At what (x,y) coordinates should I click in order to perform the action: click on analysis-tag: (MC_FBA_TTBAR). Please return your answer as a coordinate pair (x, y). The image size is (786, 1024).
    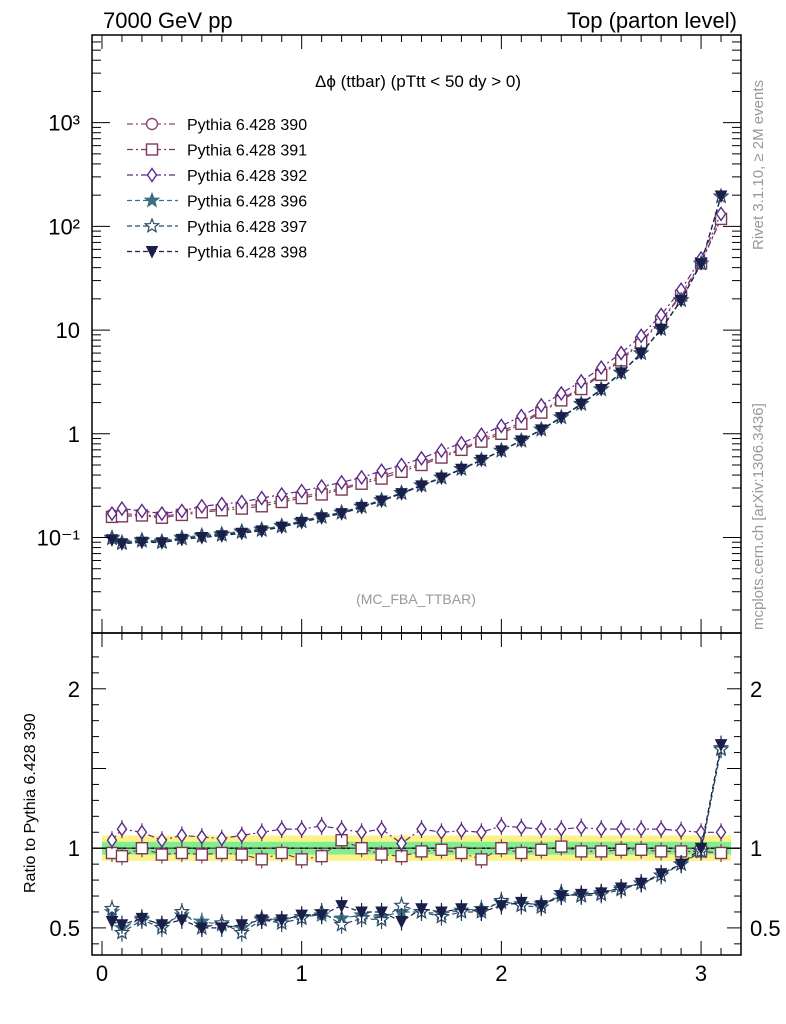
    Looking at the image, I should click on (416, 599).